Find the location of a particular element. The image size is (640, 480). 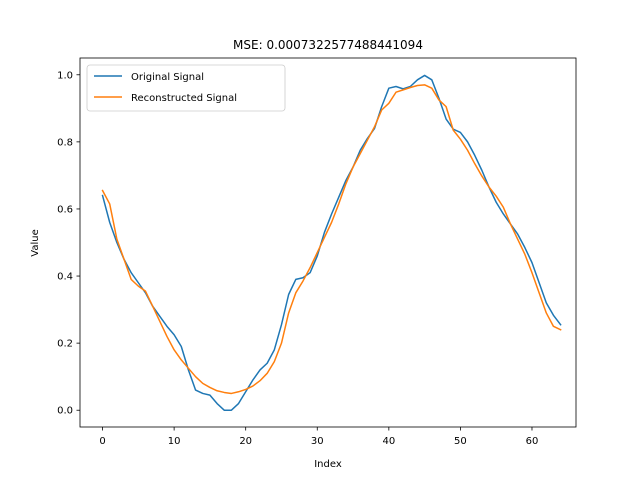

x-tick-label: 40 is located at coordinates (388, 441).